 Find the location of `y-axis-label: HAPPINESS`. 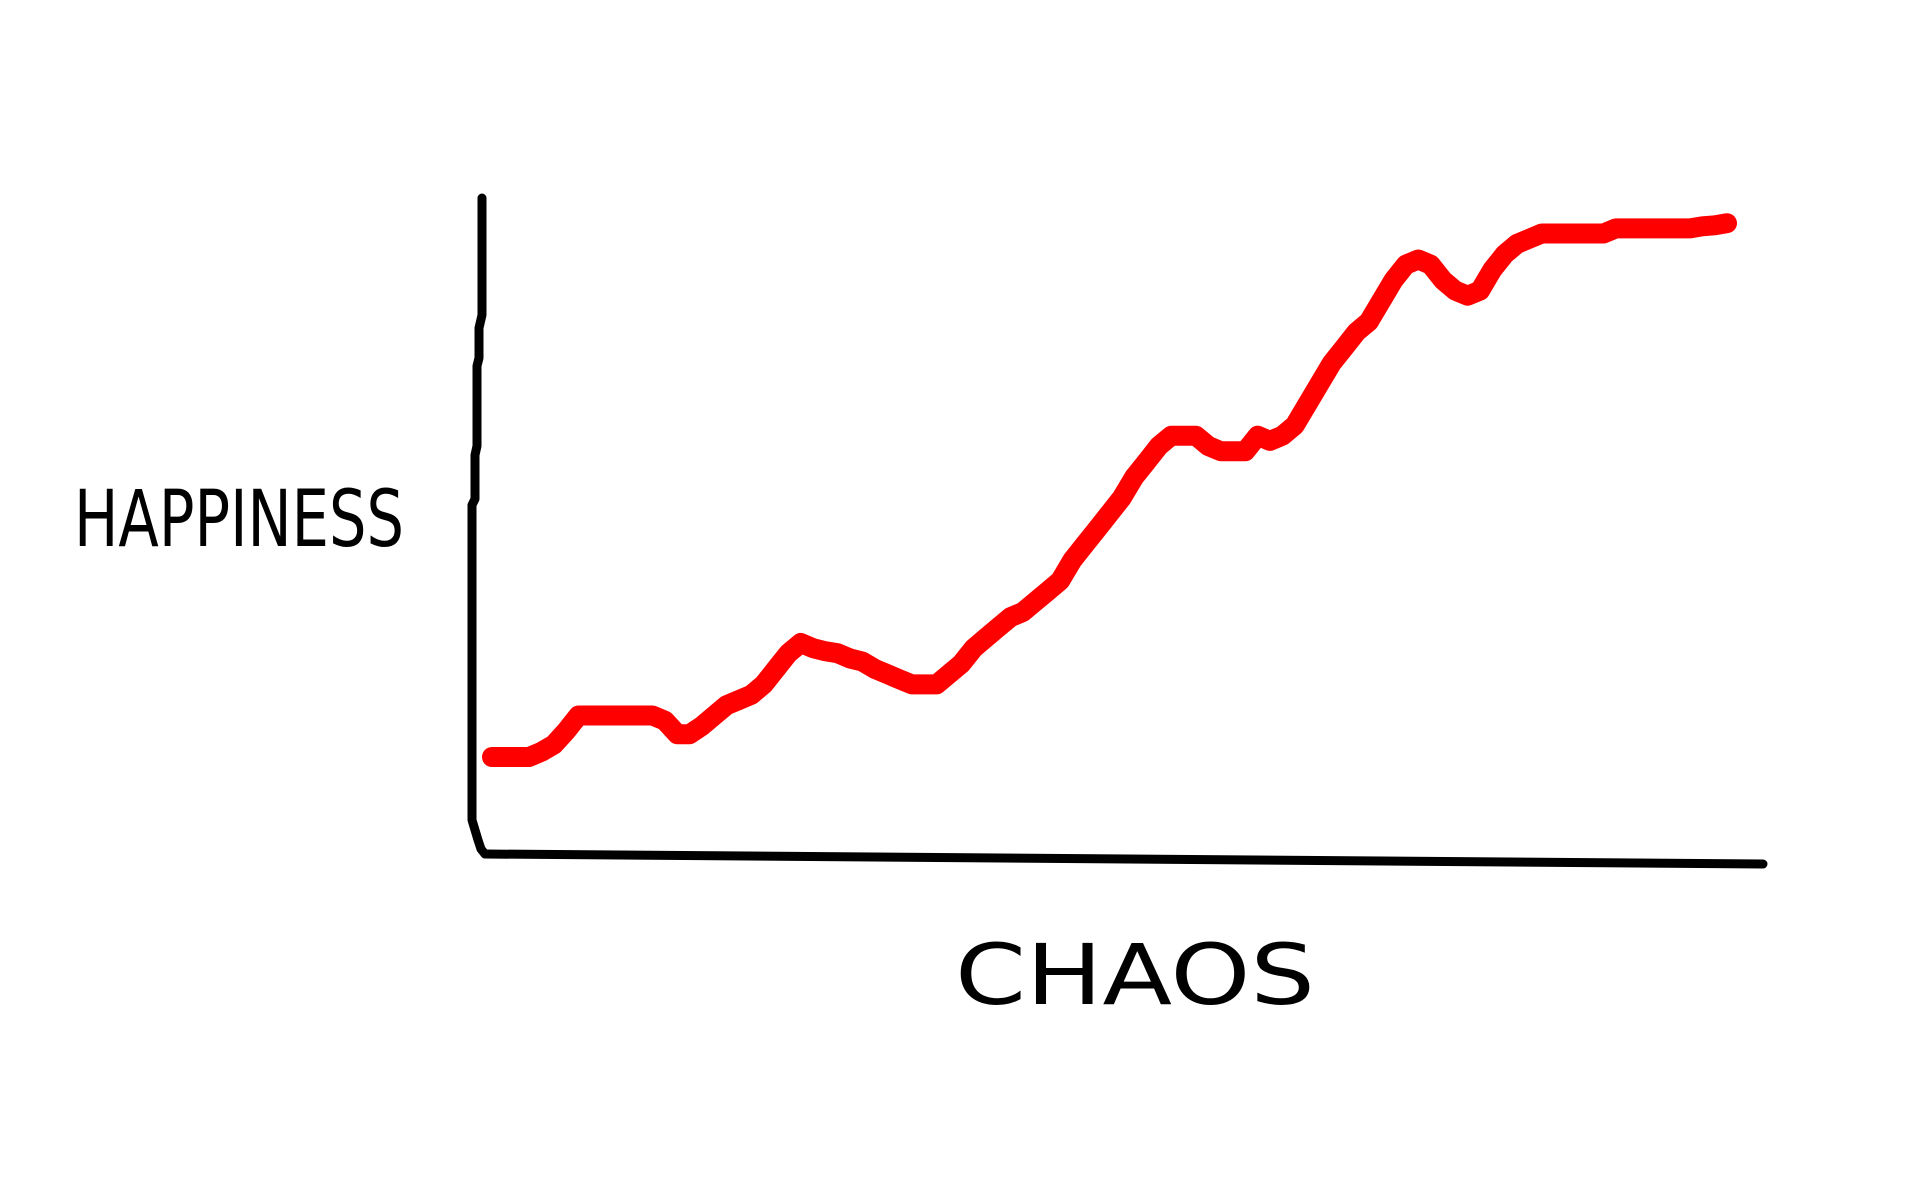

y-axis-label: HAPPINESS is located at coordinates (239, 520).